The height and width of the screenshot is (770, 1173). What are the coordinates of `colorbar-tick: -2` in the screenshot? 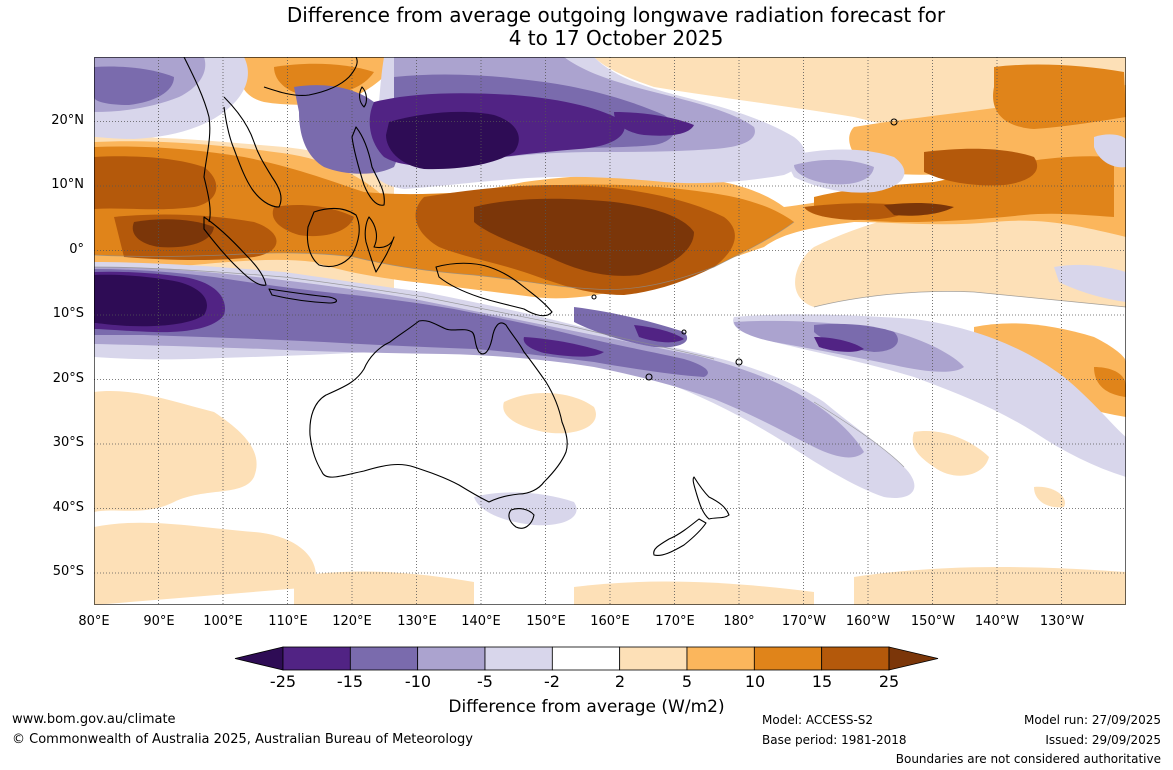 It's located at (552, 681).